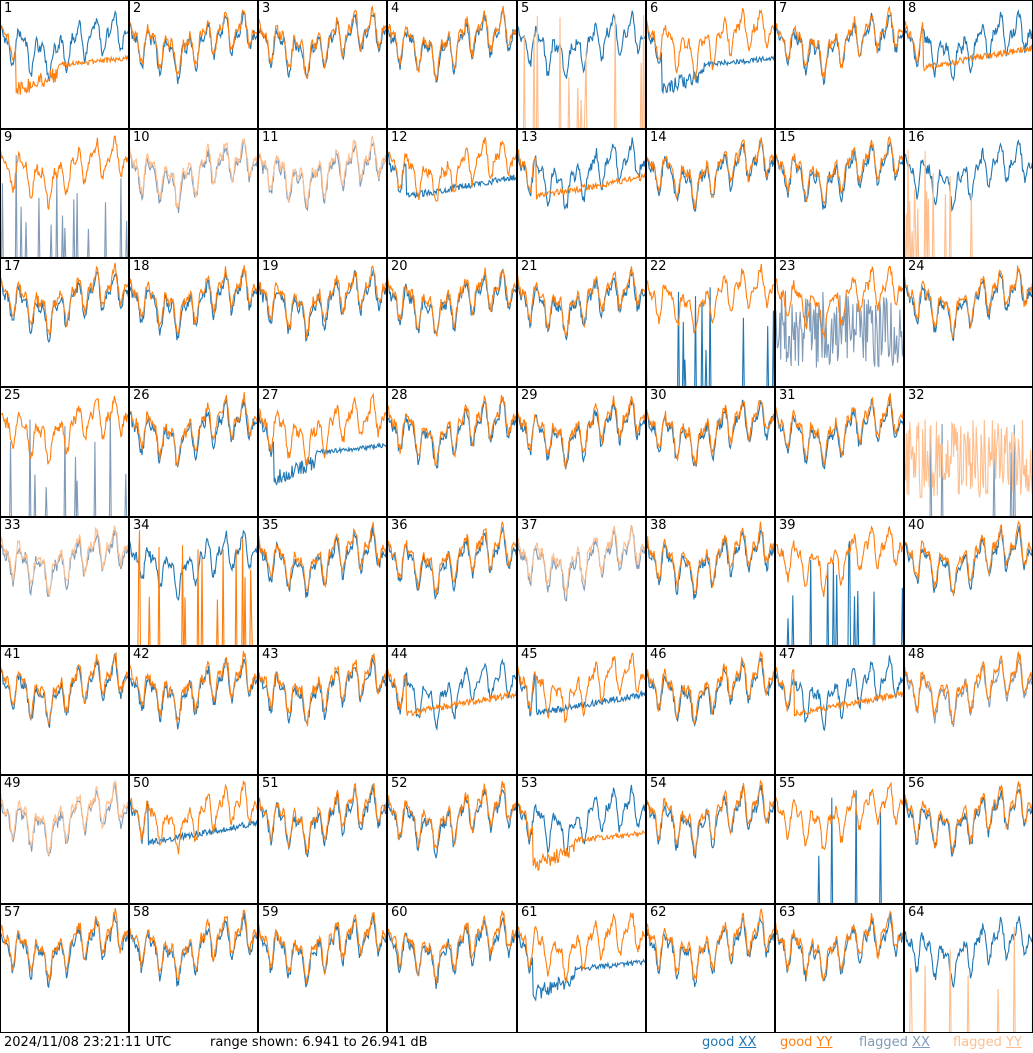 This screenshot has width=1033, height=1053. I want to click on panel-label: 35, so click(270, 525).